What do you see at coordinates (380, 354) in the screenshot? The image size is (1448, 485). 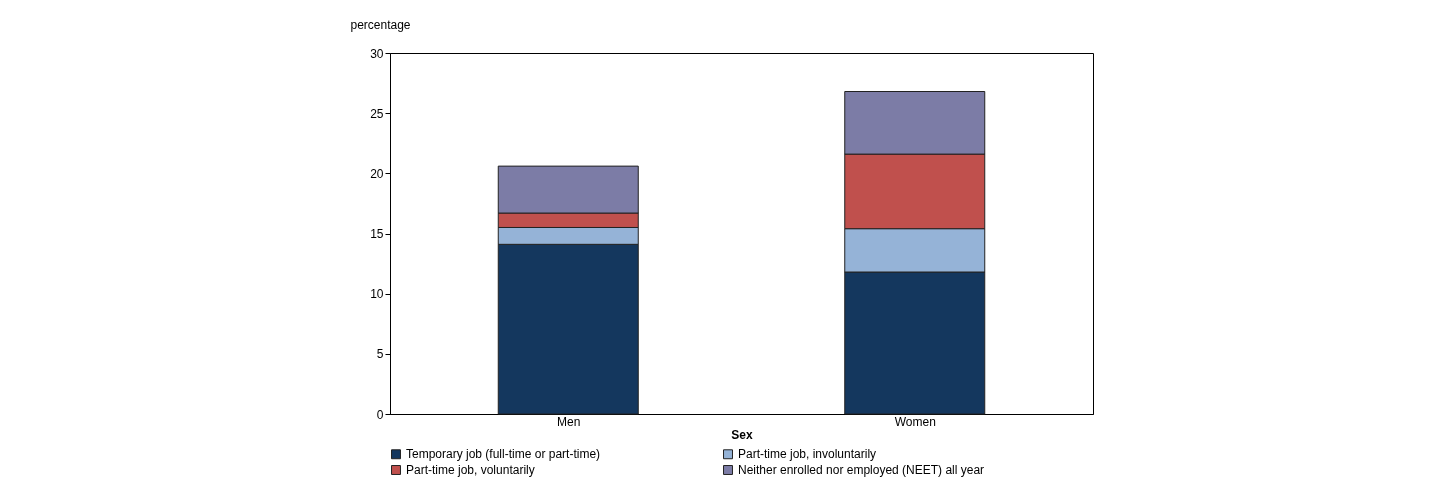 I see `y-tick-label: 5` at bounding box center [380, 354].